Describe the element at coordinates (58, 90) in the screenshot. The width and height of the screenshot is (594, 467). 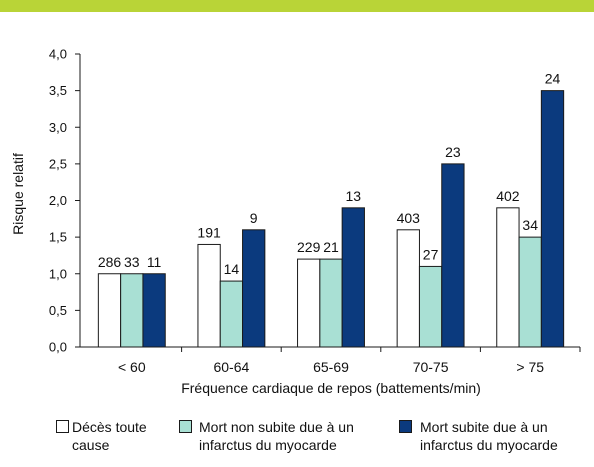
I see `y-tick-label: 3,5` at that location.